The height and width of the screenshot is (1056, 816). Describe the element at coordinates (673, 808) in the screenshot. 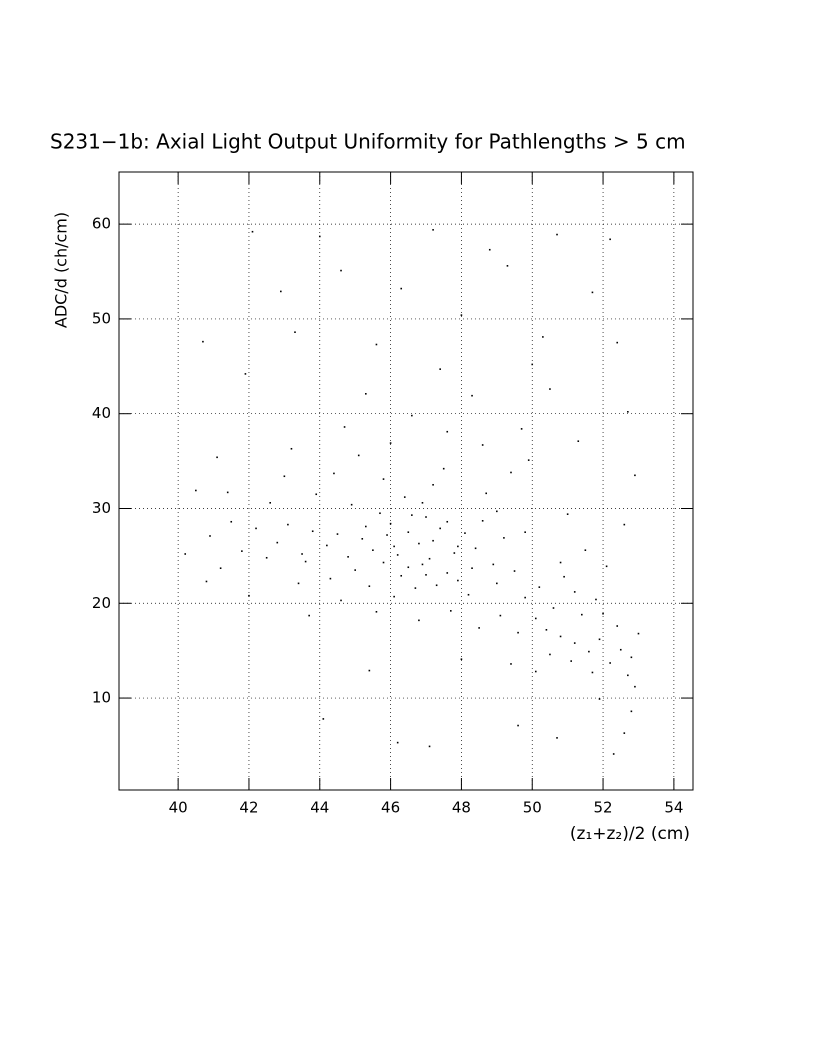

I see `x-tick-label: 54` at that location.